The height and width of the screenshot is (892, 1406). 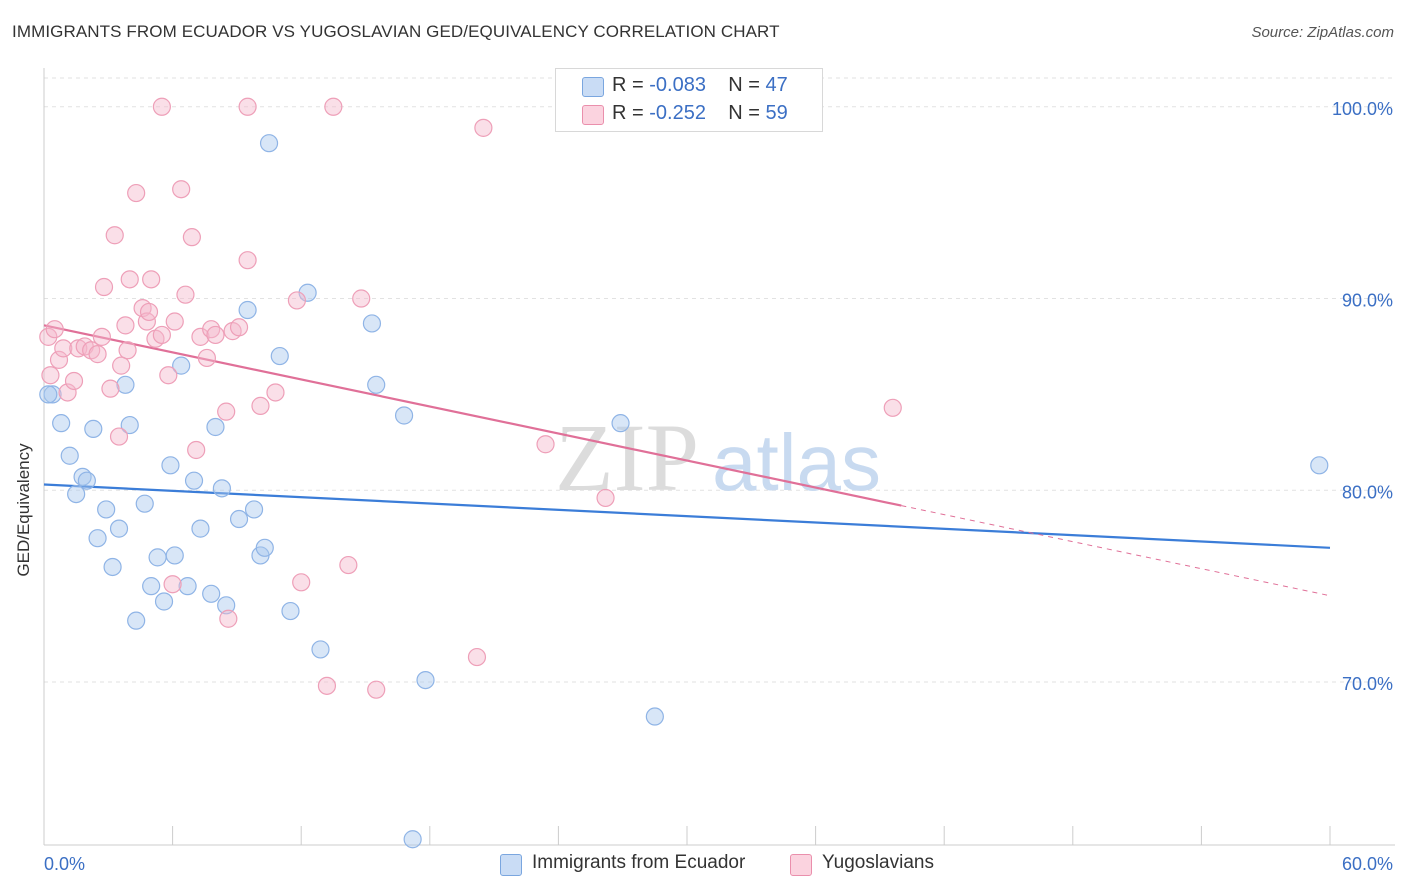 I want to click on bottom-legend-label-yugoslavians: Yugoslavians, so click(x=878, y=862).